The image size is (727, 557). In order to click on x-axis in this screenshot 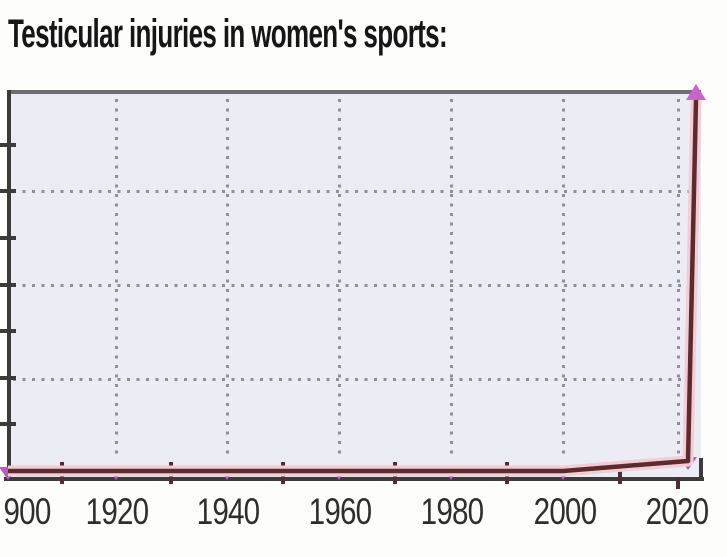, I will do `click(354, 479)`.